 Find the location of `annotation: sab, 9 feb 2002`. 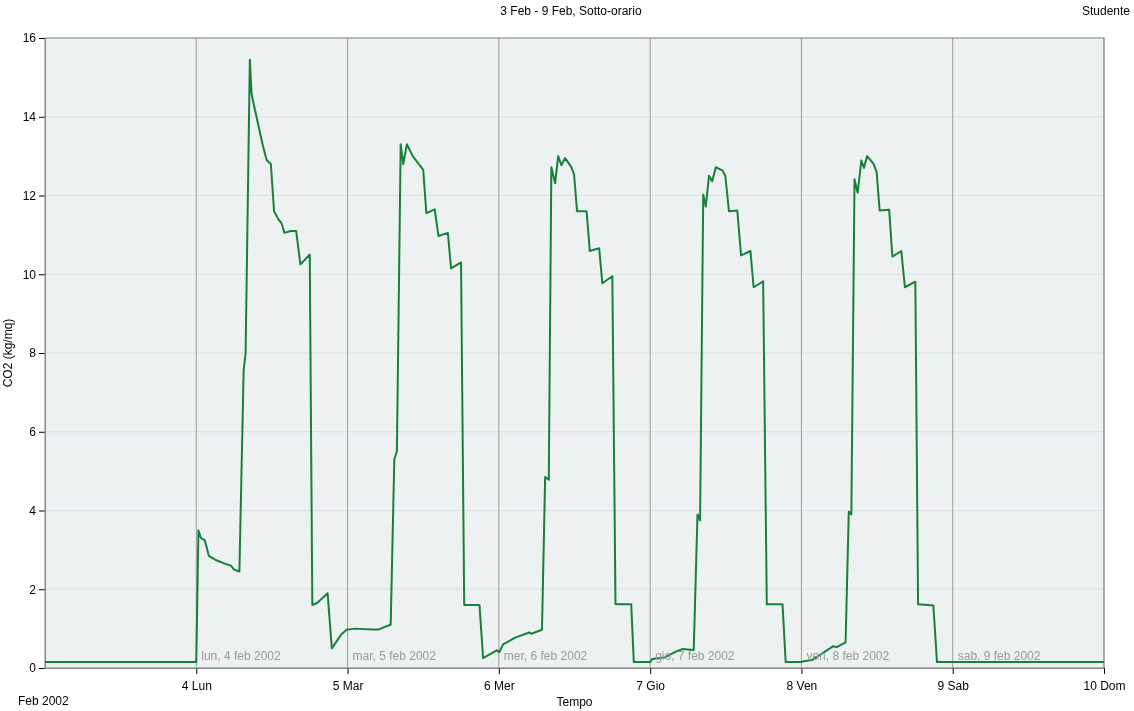

annotation: sab, 9 feb 2002 is located at coordinates (999, 656).